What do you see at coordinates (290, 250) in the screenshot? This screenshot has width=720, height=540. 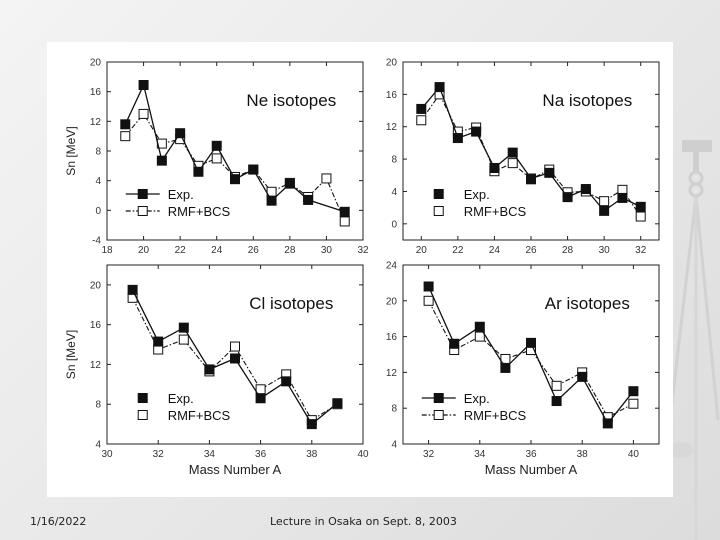 I see `x-tick-label: 28` at bounding box center [290, 250].